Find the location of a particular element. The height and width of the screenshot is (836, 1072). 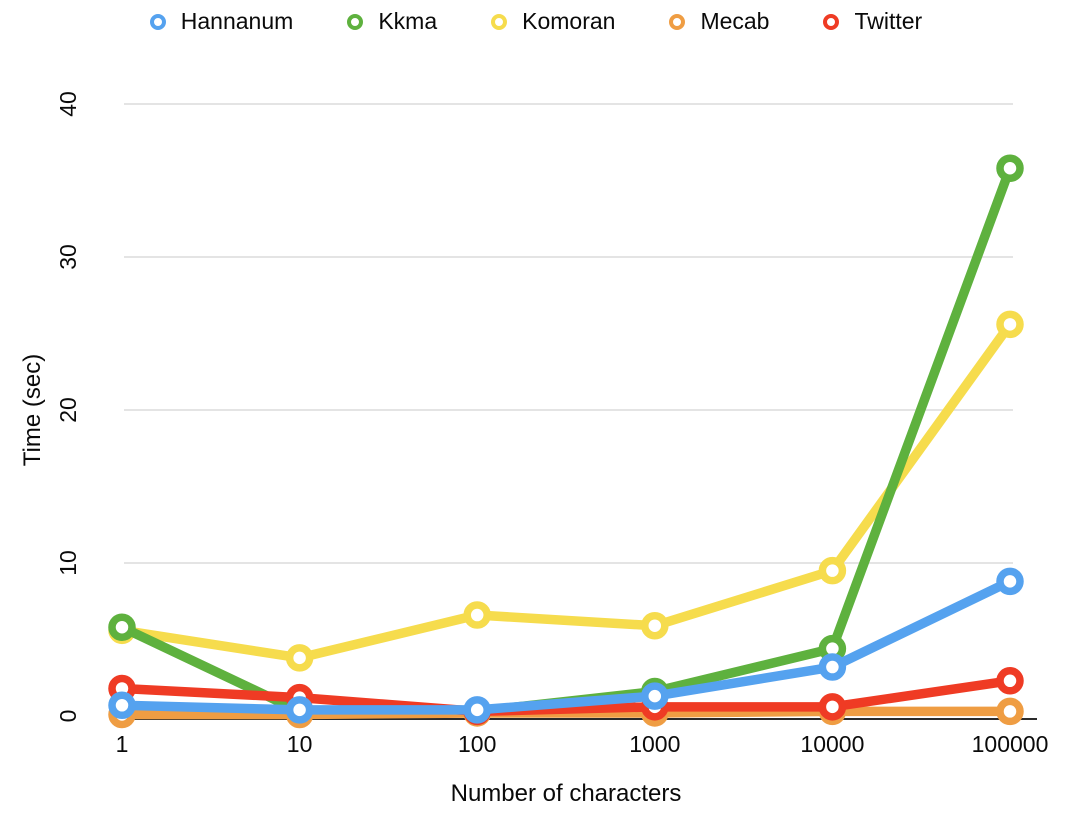

x-tick-label-100: 100 is located at coordinates (477, 744).